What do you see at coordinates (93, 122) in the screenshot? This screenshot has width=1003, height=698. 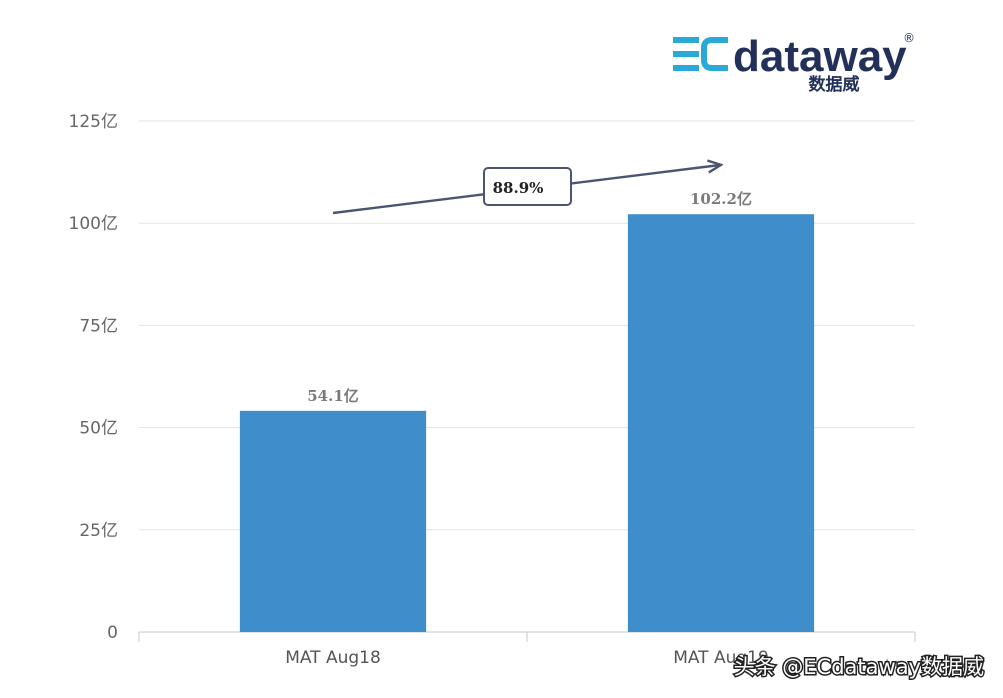 I see `y-tick-label-5: 125亿` at bounding box center [93, 122].